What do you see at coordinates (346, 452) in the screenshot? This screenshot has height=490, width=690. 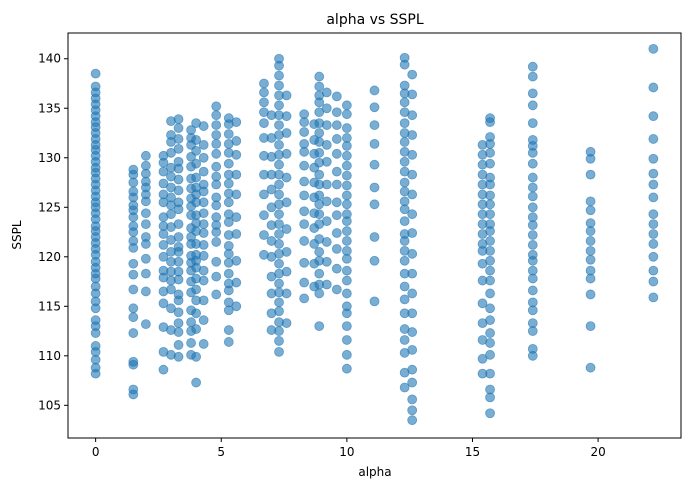 I see `x-tick-label: 10` at bounding box center [346, 452].